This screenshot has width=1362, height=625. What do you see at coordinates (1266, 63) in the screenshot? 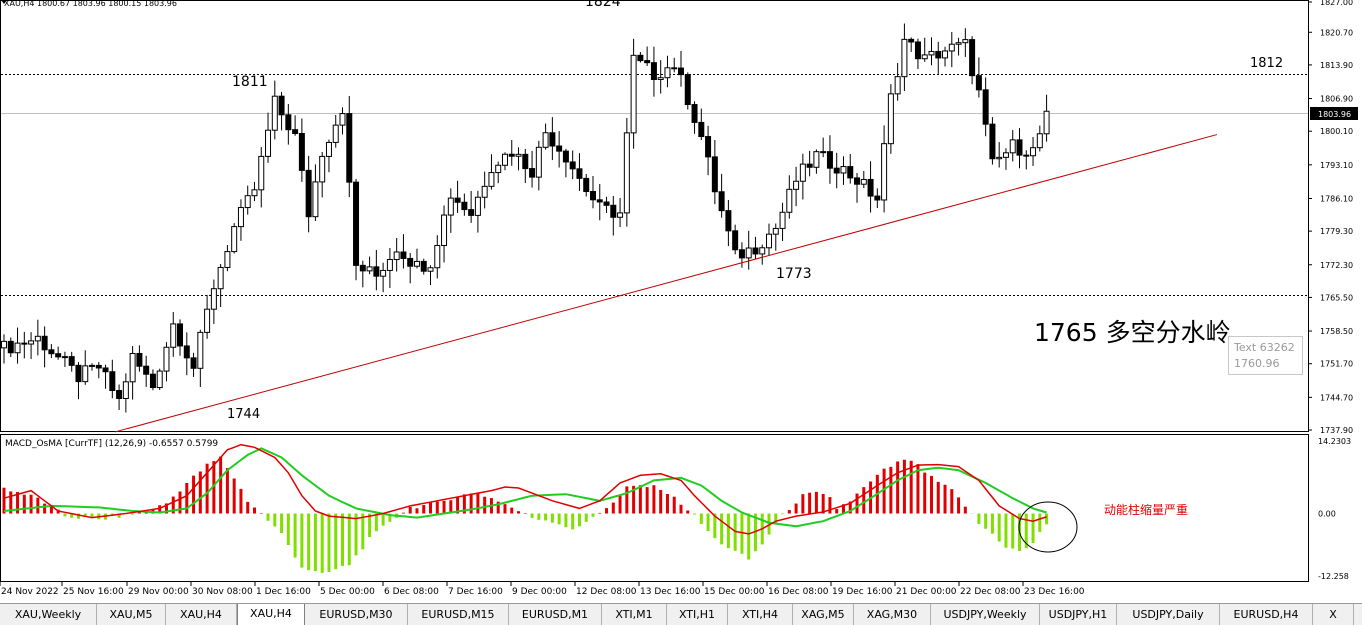
I see `annotation-1812: 1812` at bounding box center [1266, 63].